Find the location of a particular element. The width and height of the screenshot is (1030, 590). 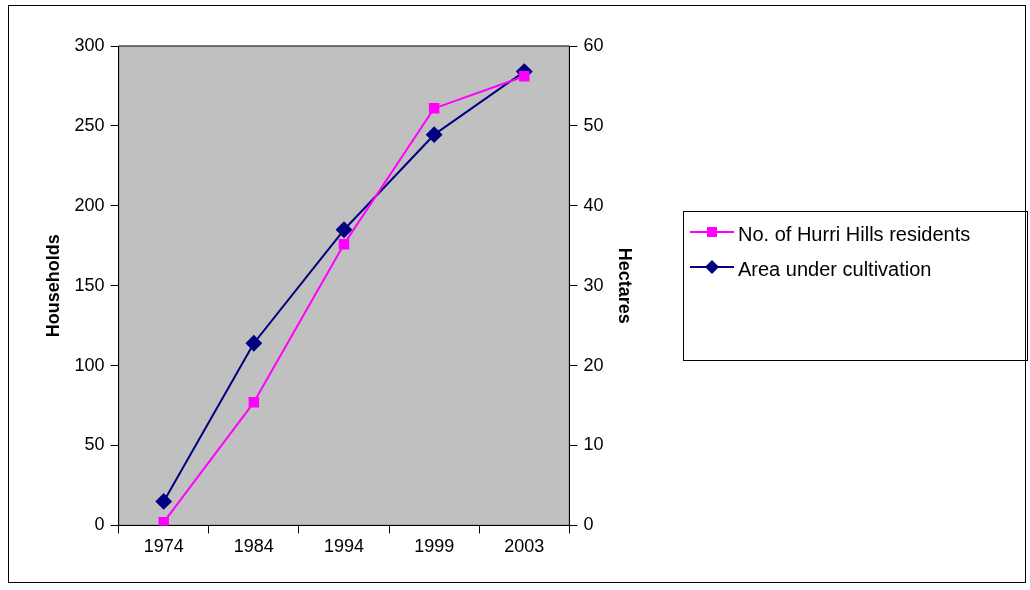

legend-label: Area under cultivation is located at coordinates (835, 269).